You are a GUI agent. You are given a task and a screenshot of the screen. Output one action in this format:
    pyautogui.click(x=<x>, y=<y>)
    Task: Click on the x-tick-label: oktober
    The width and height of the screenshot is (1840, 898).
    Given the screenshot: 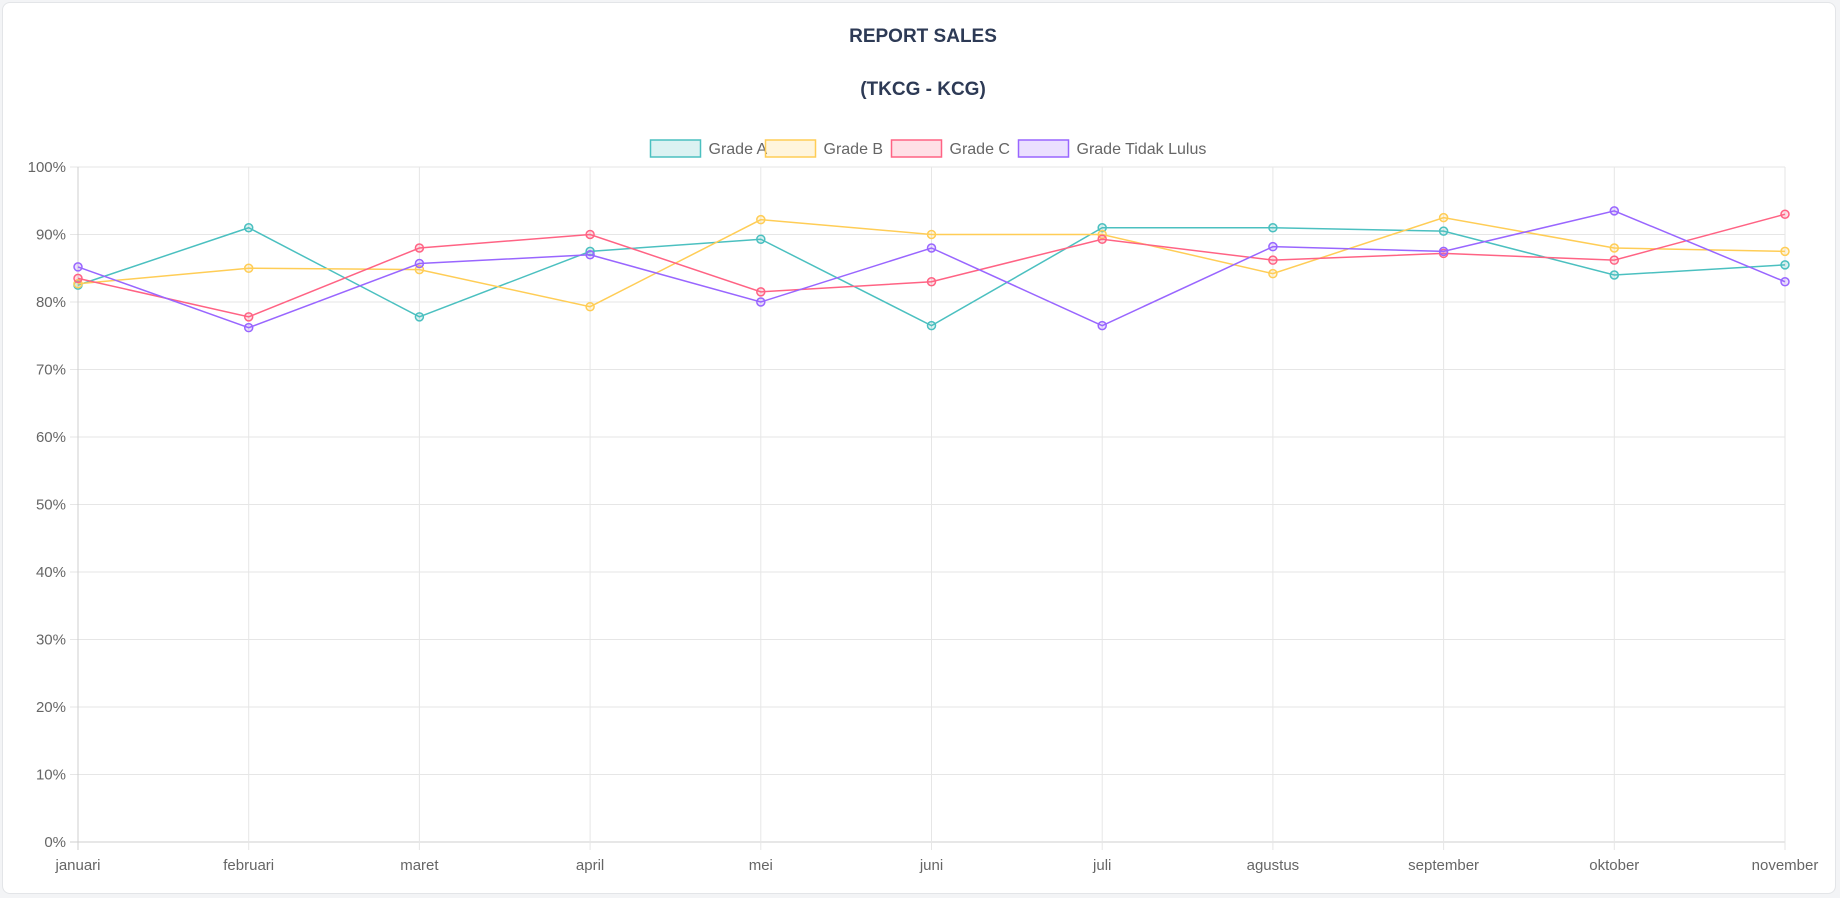 What is the action you would take?
    pyautogui.click(x=1614, y=865)
    